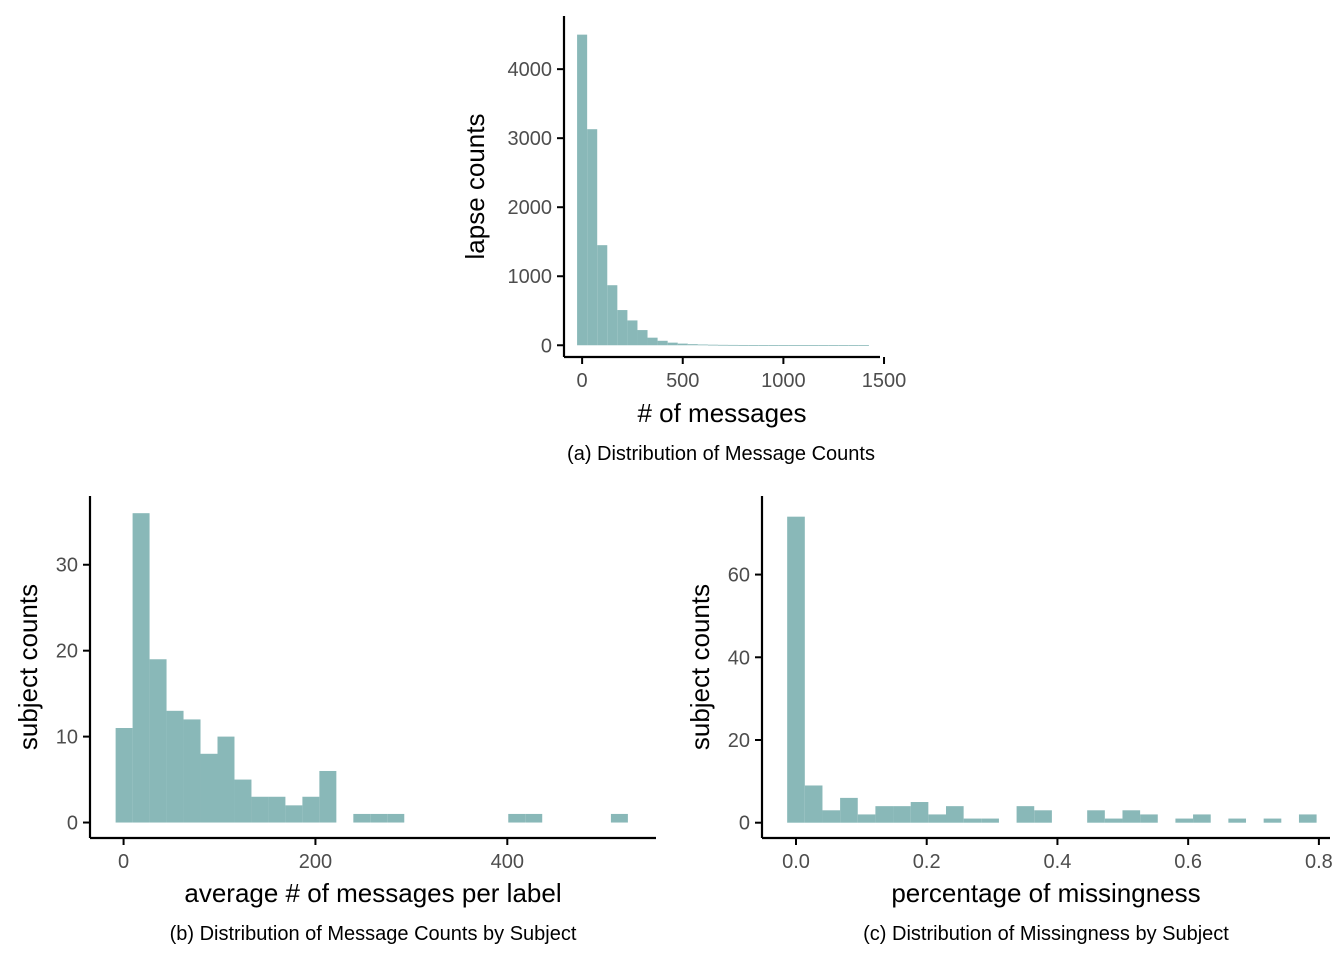 Image resolution: width=1344 pixels, height=965 pixels. Describe the element at coordinates (315, 862) in the screenshot. I see `panel-b-x-tick-label-1: 200` at that location.